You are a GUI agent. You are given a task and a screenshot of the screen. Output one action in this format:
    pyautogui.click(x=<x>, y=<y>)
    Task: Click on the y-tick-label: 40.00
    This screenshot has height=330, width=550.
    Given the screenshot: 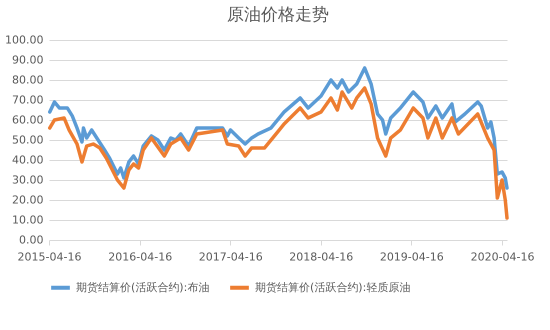 What is the action you would take?
    pyautogui.click(x=28, y=160)
    